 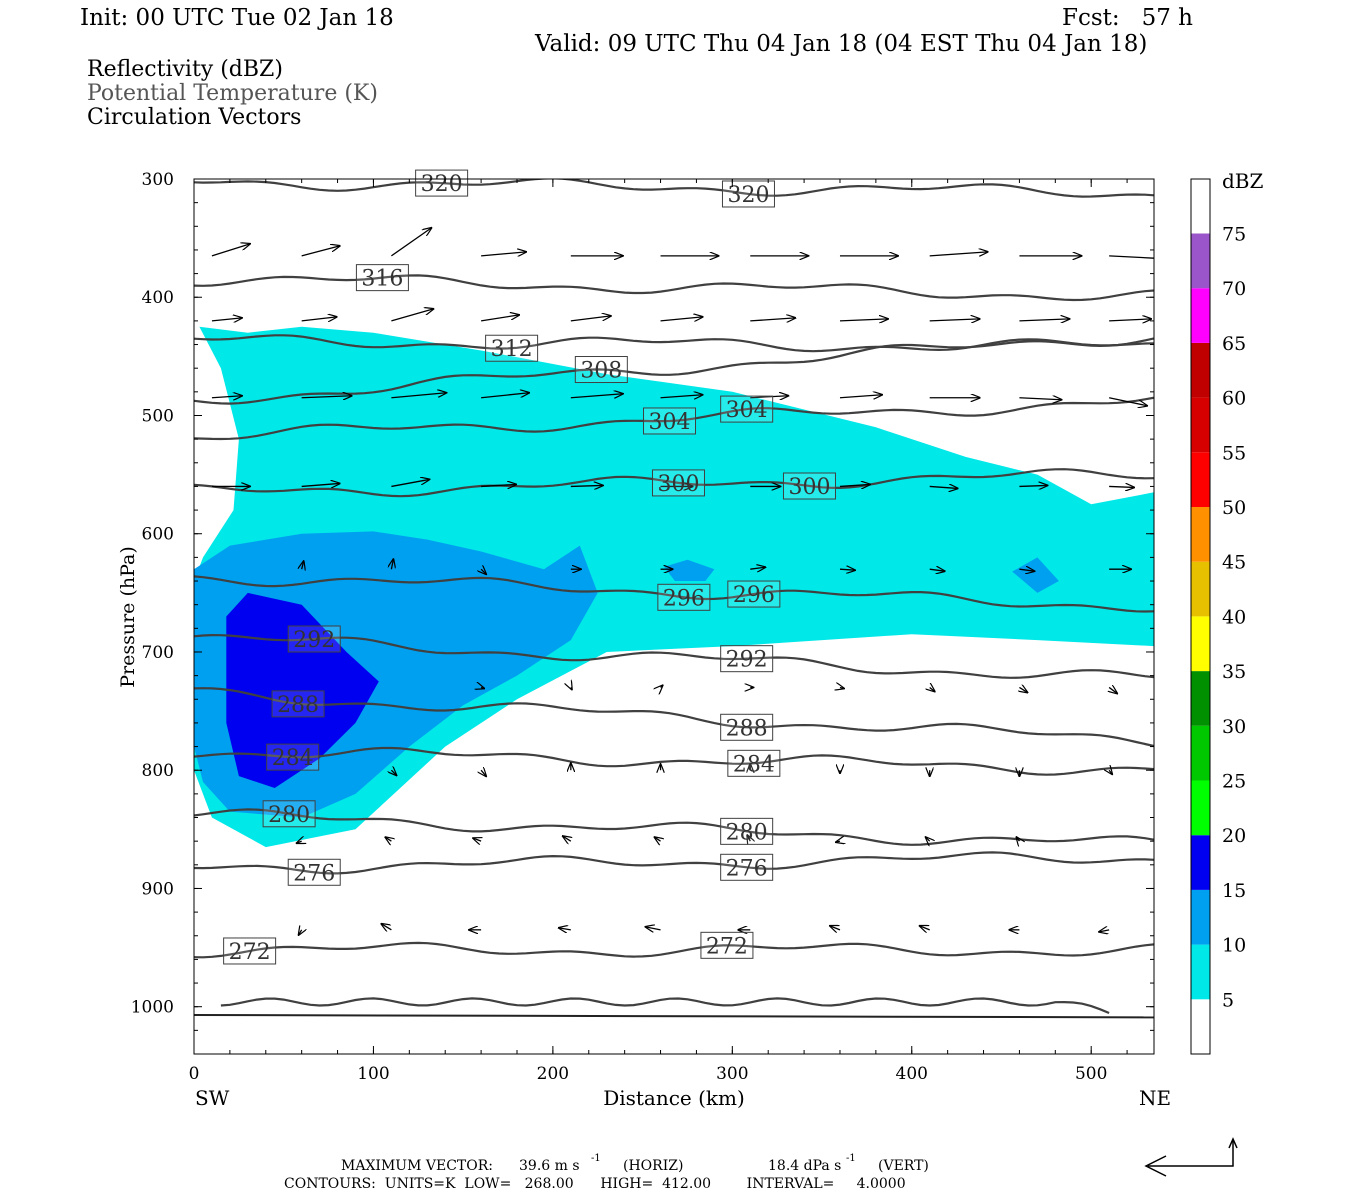 I want to click on theta-label-316: 316, so click(x=382, y=279).